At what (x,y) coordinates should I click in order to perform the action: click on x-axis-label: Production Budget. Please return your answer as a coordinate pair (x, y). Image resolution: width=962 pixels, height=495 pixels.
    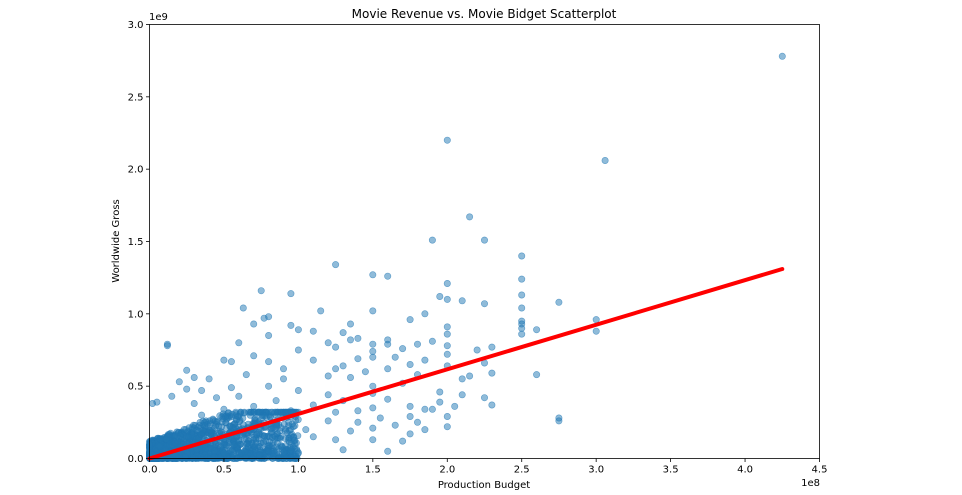
    Looking at the image, I should click on (484, 485).